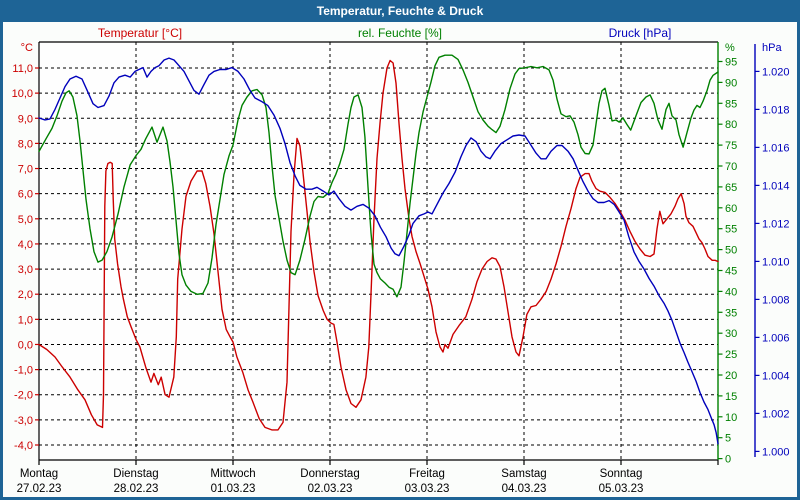 The height and width of the screenshot is (500, 800). What do you see at coordinates (25, 295) in the screenshot?
I see `temp-tick-label: 2,0` at bounding box center [25, 295].